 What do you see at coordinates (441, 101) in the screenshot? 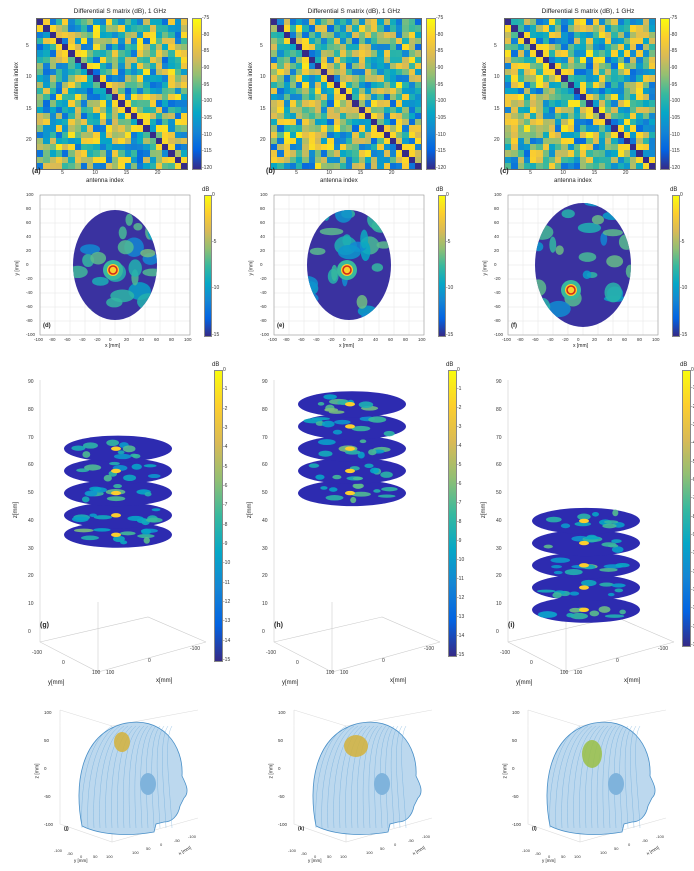
I see `colorbar-tick-label: -100` at bounding box center [441, 101].